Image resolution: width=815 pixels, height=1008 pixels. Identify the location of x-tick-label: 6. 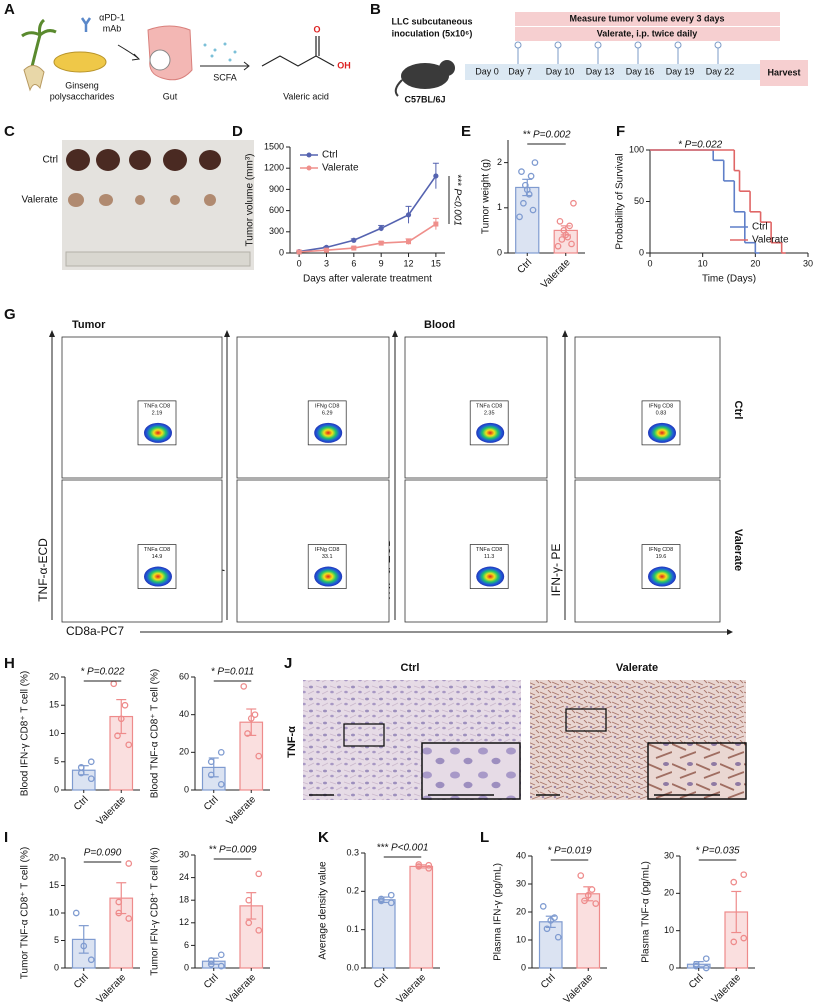
(353, 263).